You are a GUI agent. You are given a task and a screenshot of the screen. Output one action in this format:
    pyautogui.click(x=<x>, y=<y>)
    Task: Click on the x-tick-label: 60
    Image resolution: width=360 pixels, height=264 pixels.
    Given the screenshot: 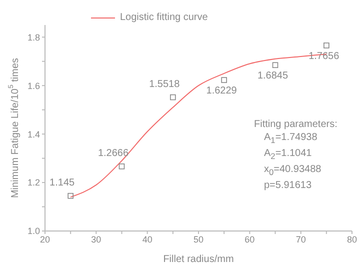 What is the action you would take?
    pyautogui.click(x=249, y=239)
    